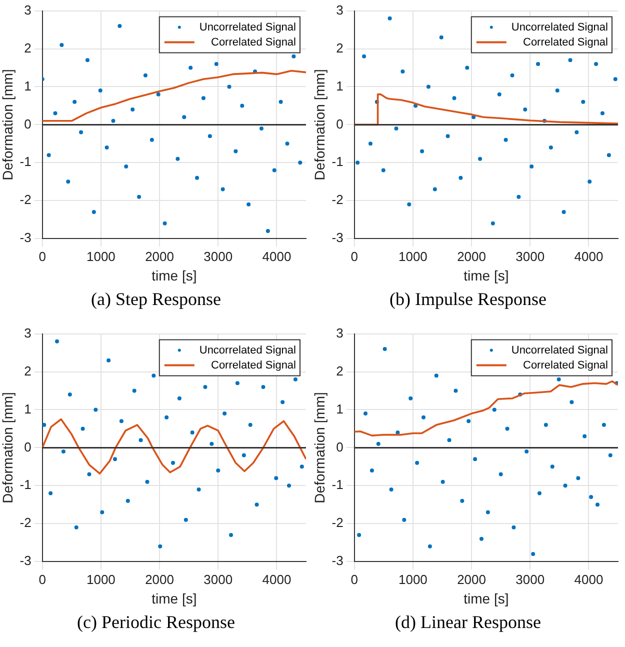 The width and height of the screenshot is (625, 647). Describe the element at coordinates (468, 299) in the screenshot. I see `text: (b) Impulse Response` at that location.